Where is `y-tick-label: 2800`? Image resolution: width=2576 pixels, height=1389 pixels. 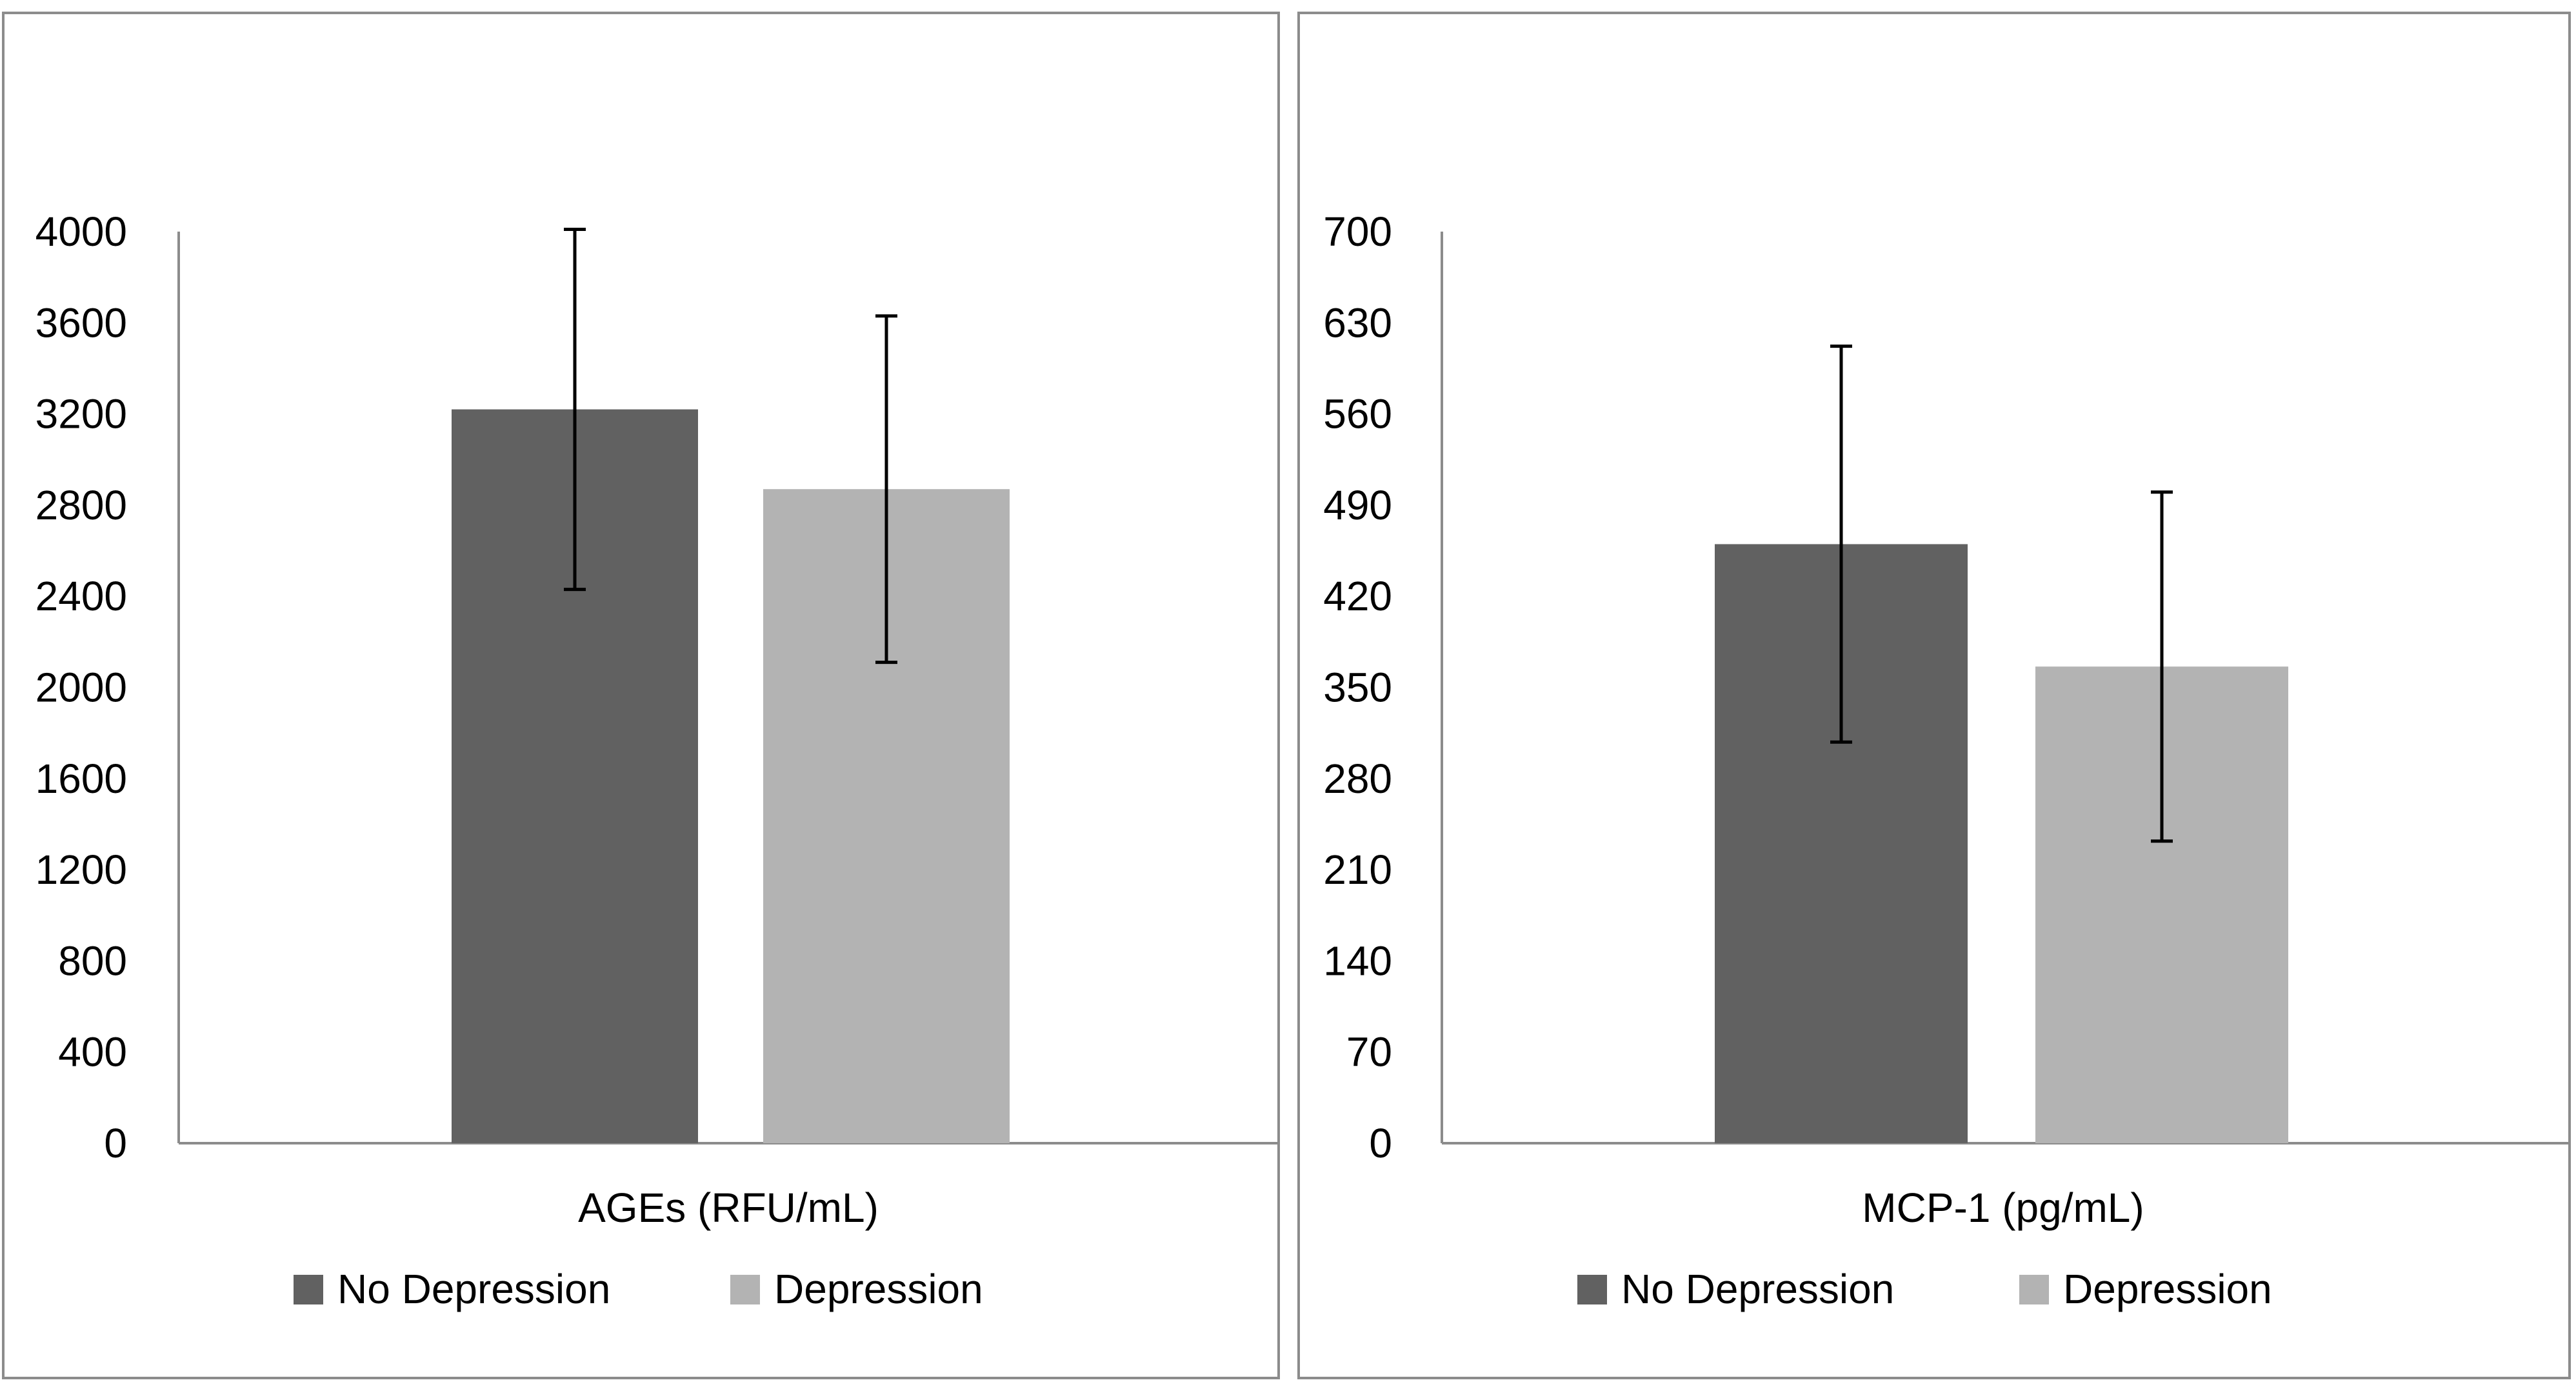 y-tick-label: 2800 is located at coordinates (81, 505).